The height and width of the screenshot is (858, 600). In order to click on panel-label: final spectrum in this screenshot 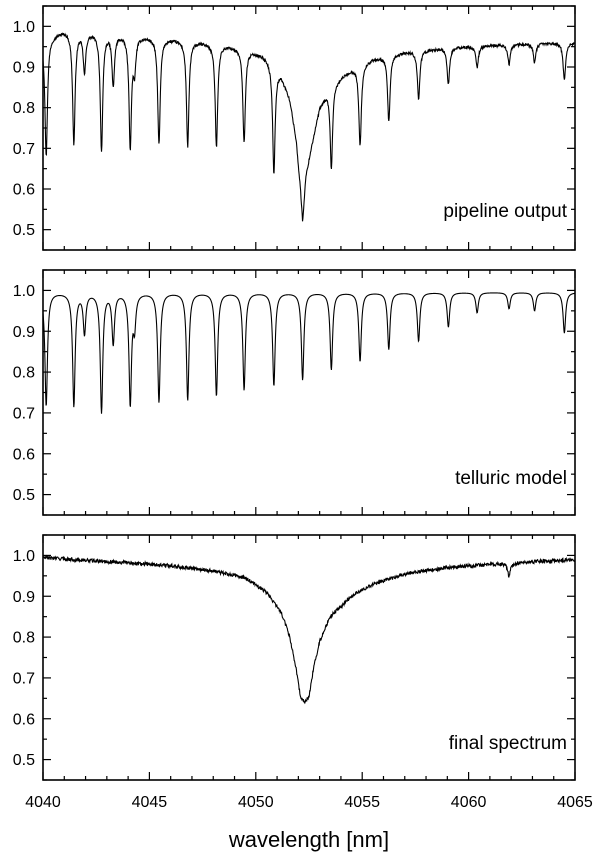, I will do `click(508, 743)`.